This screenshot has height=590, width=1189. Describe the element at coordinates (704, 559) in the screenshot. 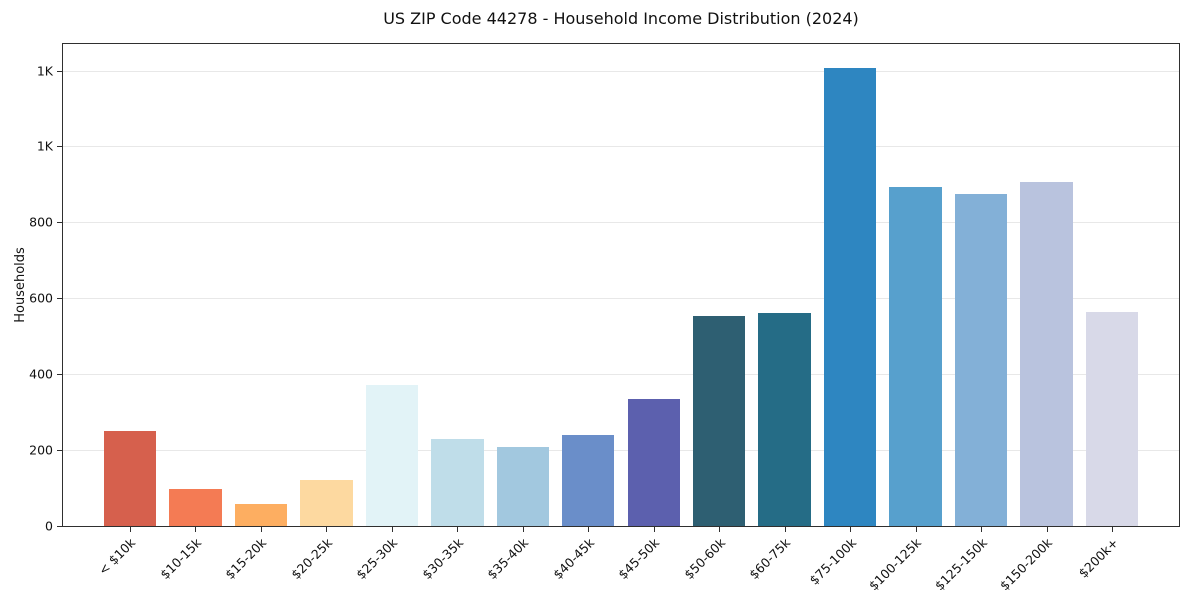

I see `x-tick-label: $50-60k` at that location.